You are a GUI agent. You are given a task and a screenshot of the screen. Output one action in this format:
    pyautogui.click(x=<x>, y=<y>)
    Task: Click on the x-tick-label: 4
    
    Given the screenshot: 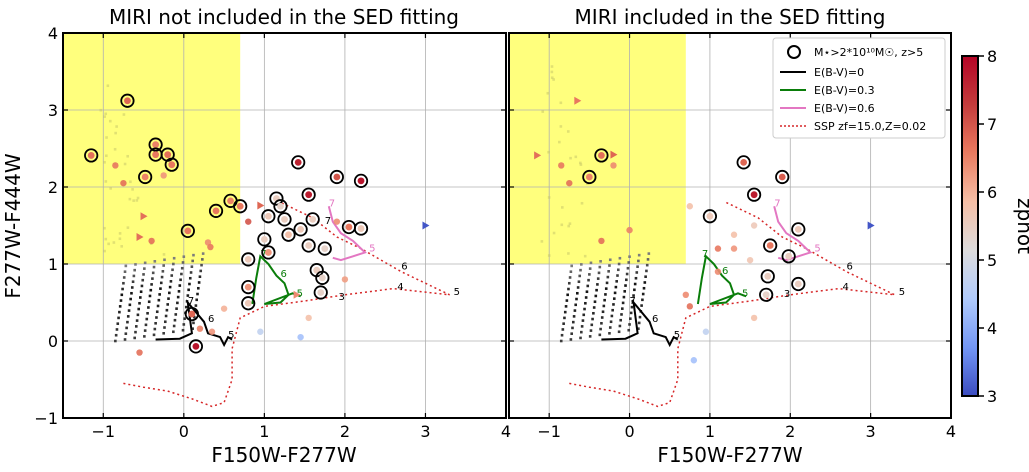 What is the action you would take?
    pyautogui.click(x=951, y=431)
    